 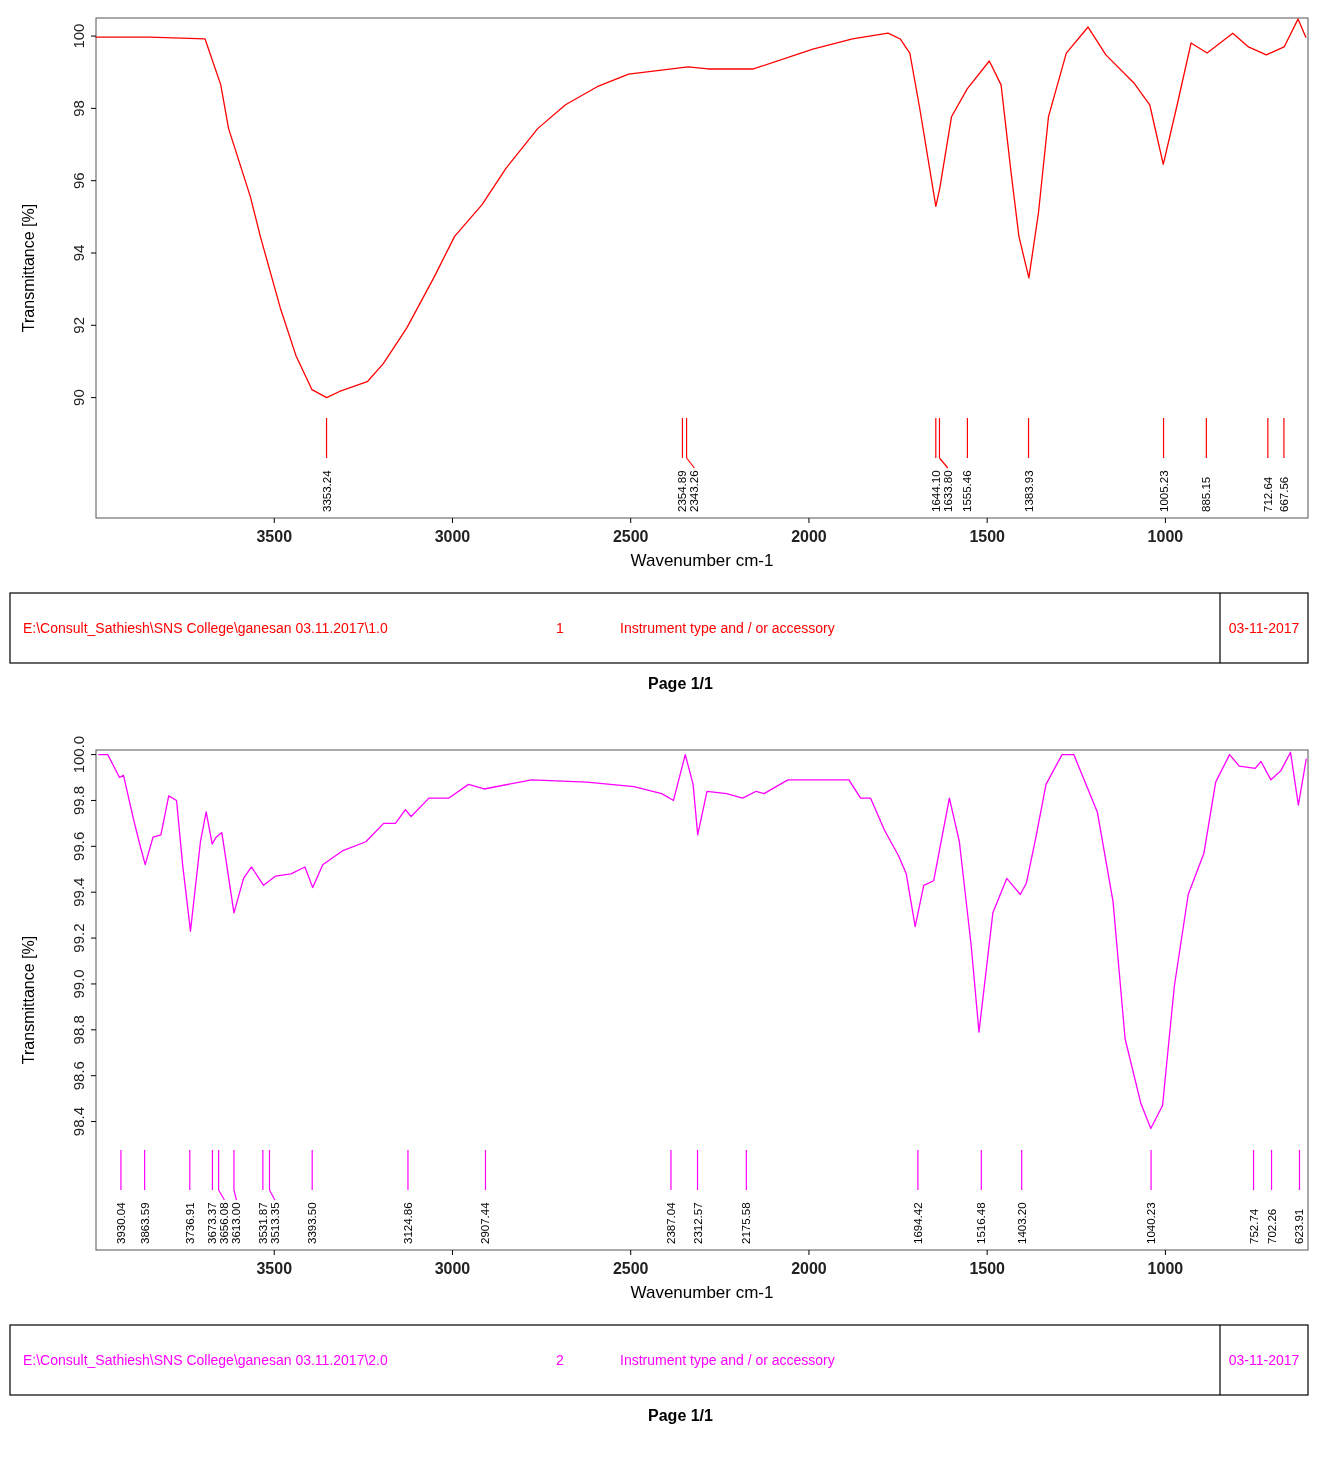 I want to click on ref-line-label: 2387.04, so click(x=670, y=1222).